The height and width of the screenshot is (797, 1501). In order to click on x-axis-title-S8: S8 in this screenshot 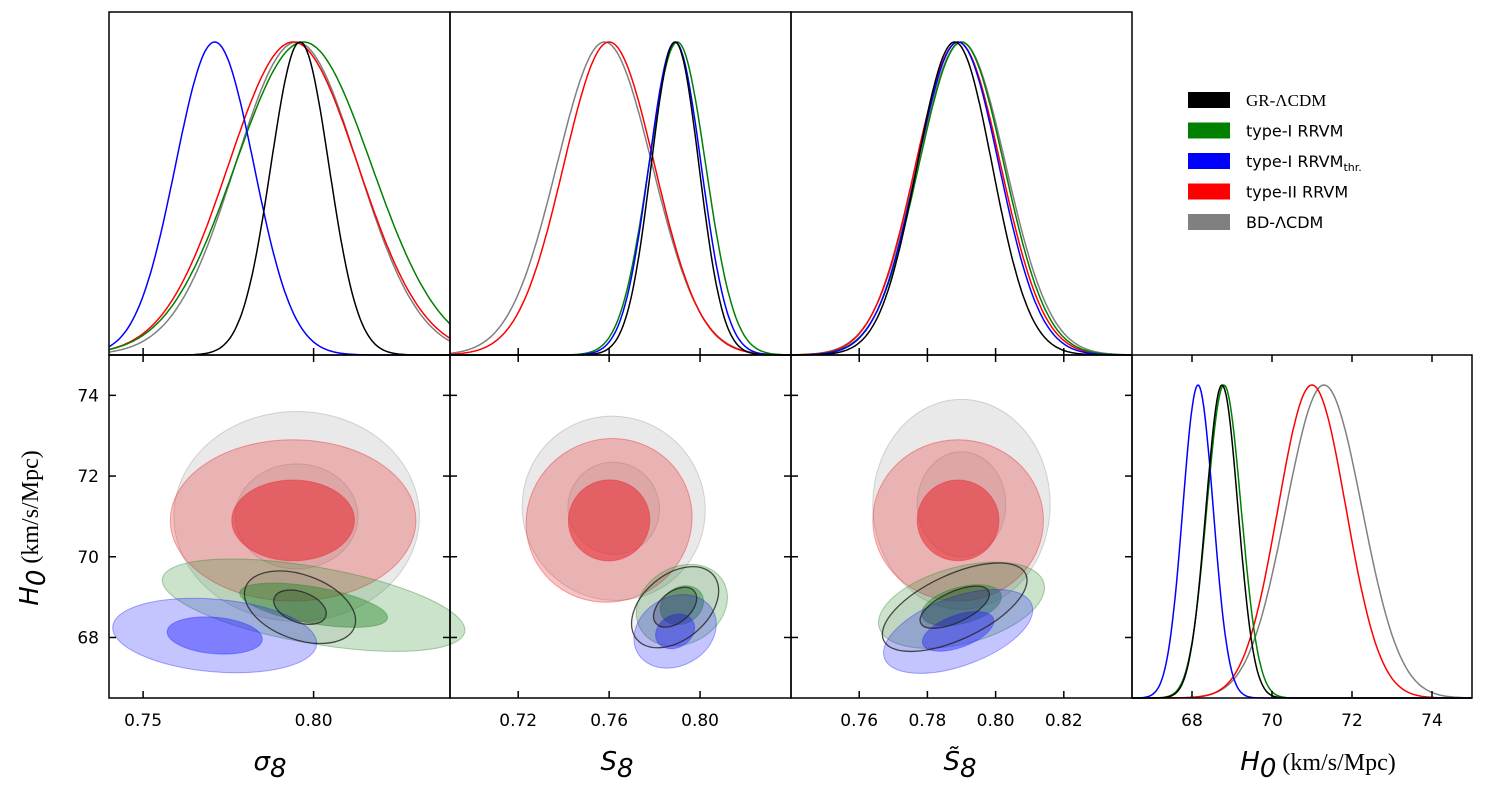, I will do `click(616, 765)`.